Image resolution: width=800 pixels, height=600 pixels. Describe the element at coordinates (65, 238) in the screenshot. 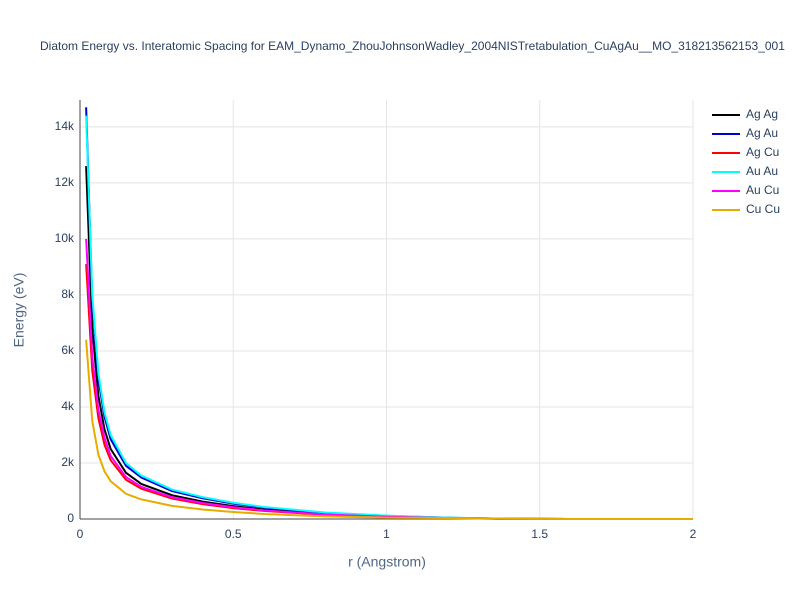

I see `y-tick-label: 10k` at that location.